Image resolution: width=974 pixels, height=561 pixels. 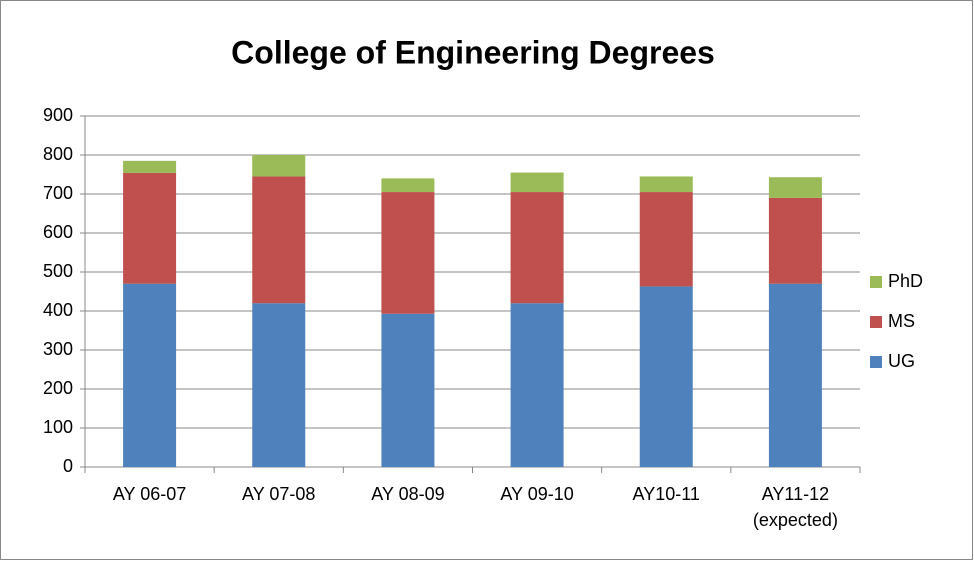 What do you see at coordinates (901, 361) in the screenshot?
I see `legend-label: UG` at bounding box center [901, 361].